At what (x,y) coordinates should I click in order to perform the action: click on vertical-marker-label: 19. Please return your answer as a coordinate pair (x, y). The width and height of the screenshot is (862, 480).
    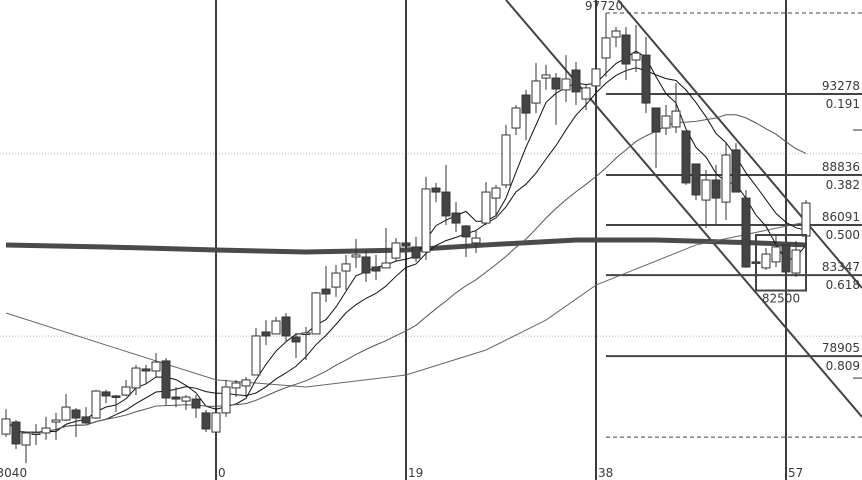
    Looking at the image, I should click on (415, 473).